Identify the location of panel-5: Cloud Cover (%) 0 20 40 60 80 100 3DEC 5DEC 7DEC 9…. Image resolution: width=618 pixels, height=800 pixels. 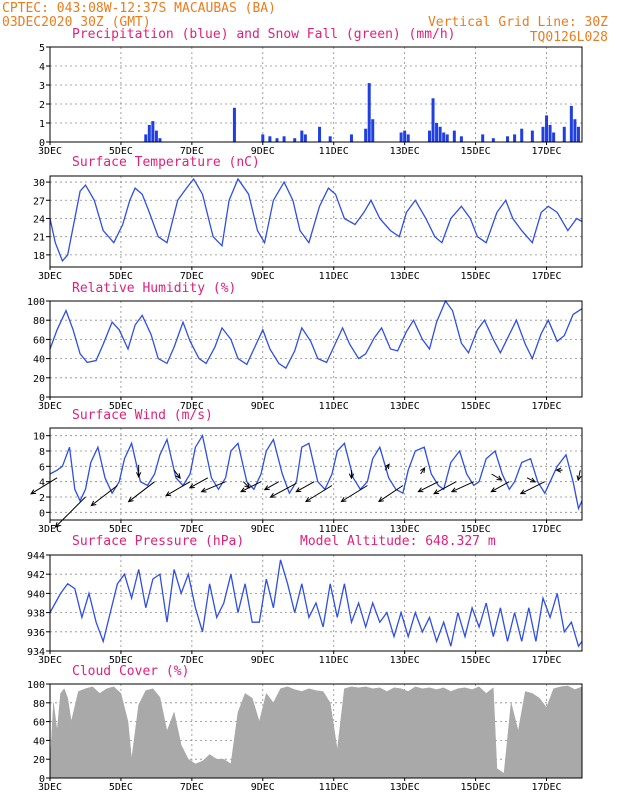
(305, 728).